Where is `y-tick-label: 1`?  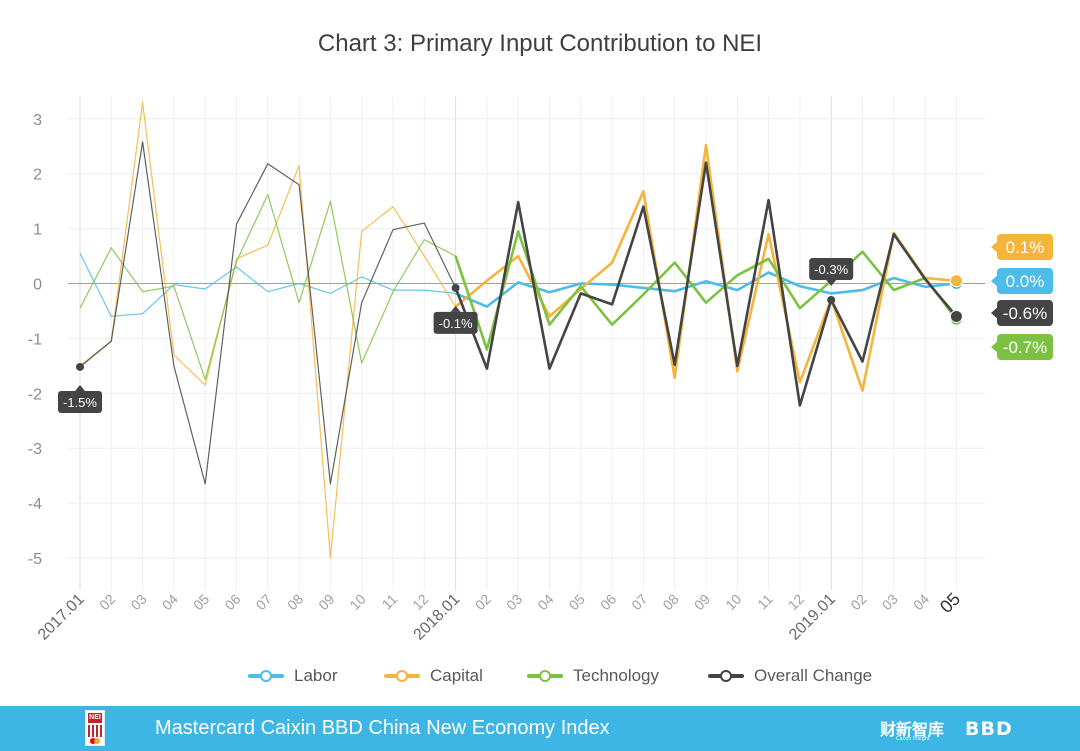
y-tick-label: 1 is located at coordinates (37, 230).